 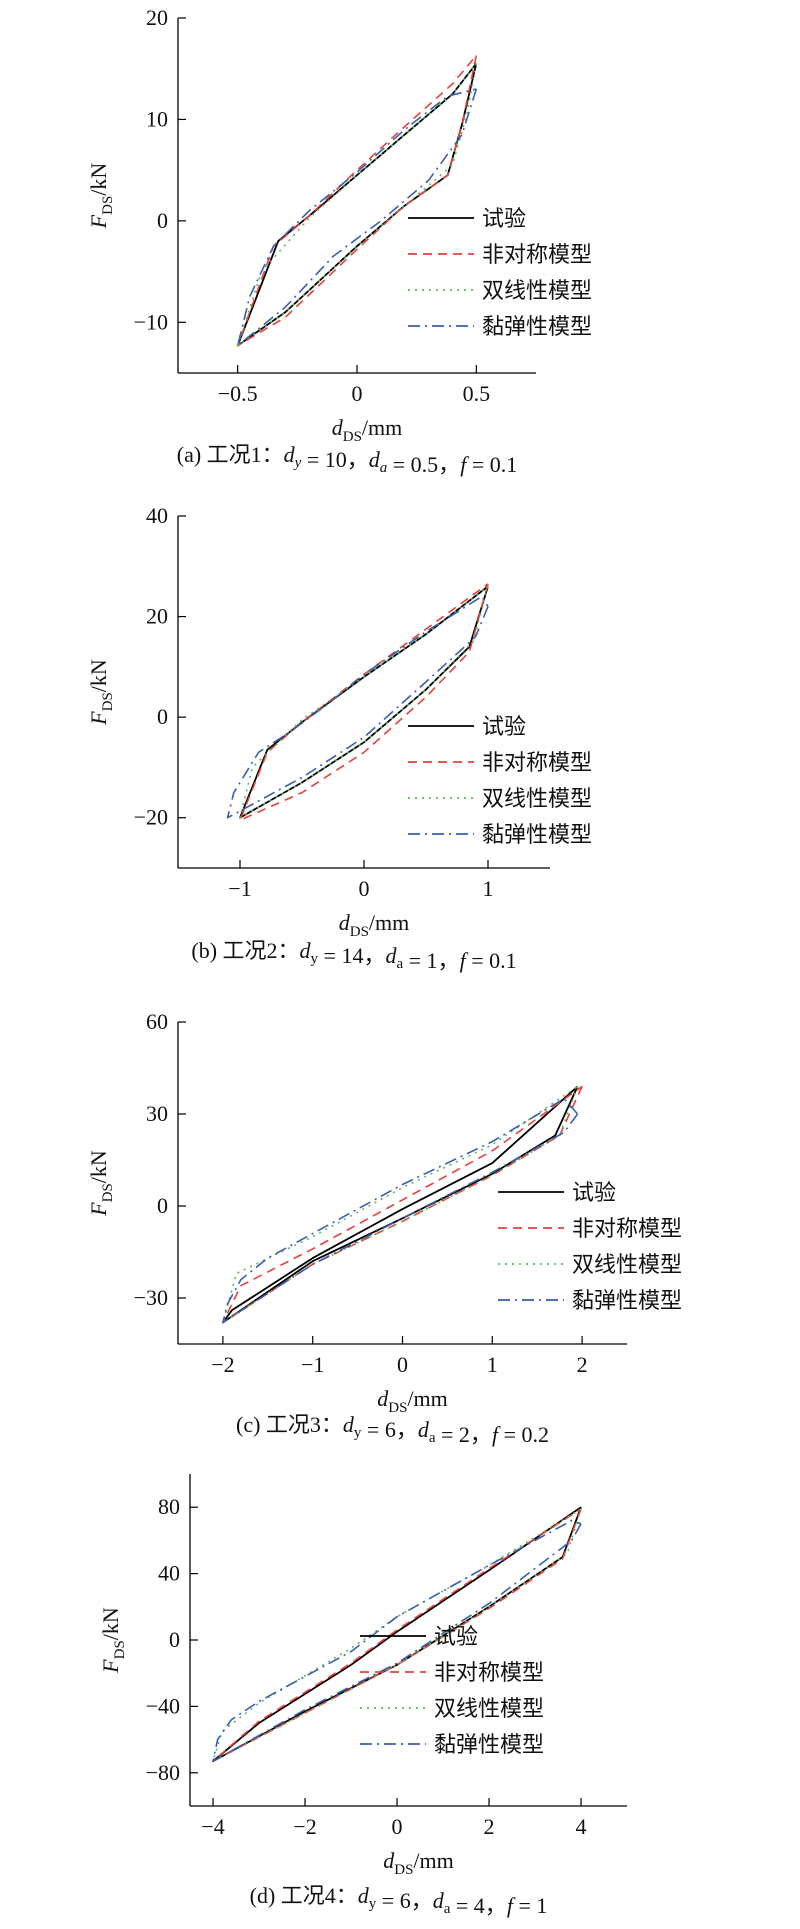 What do you see at coordinates (581, 1826) in the screenshot?
I see `x-tick-label: 4` at bounding box center [581, 1826].